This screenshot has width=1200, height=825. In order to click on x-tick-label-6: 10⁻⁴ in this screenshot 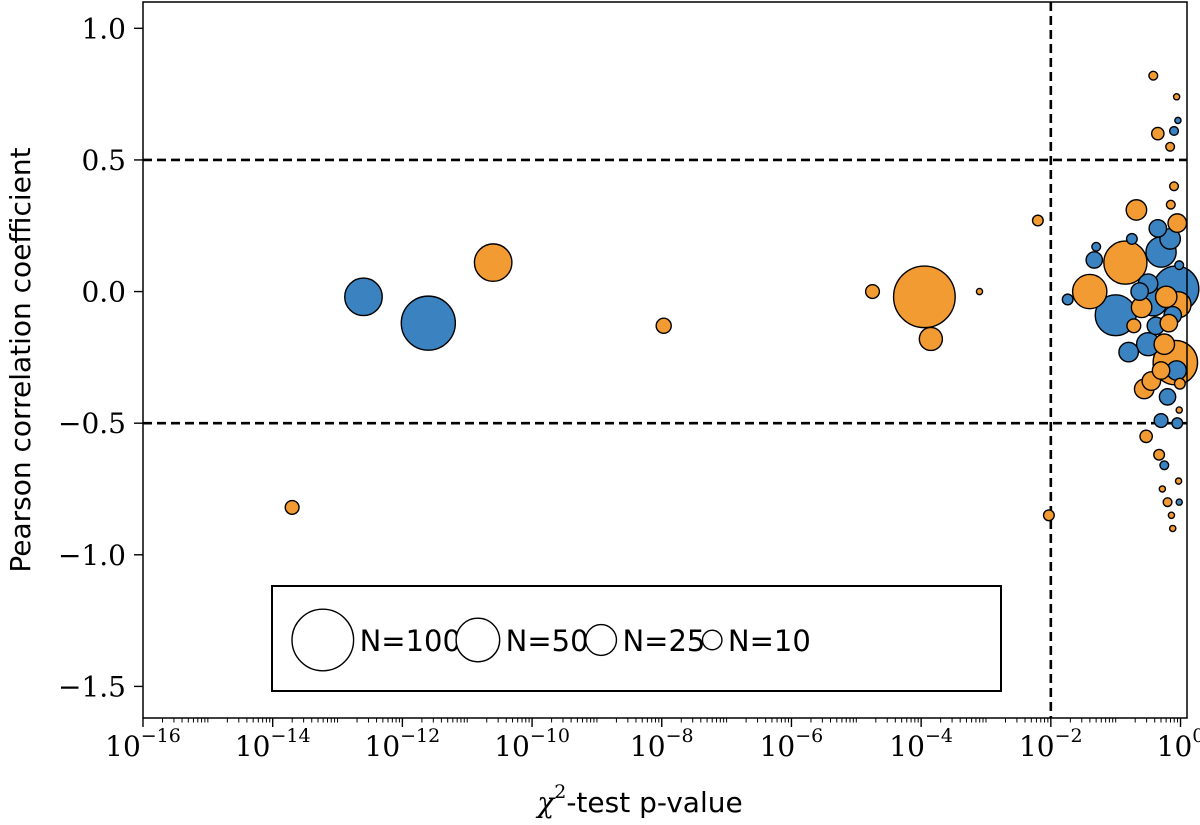, I will do `click(921, 744)`.